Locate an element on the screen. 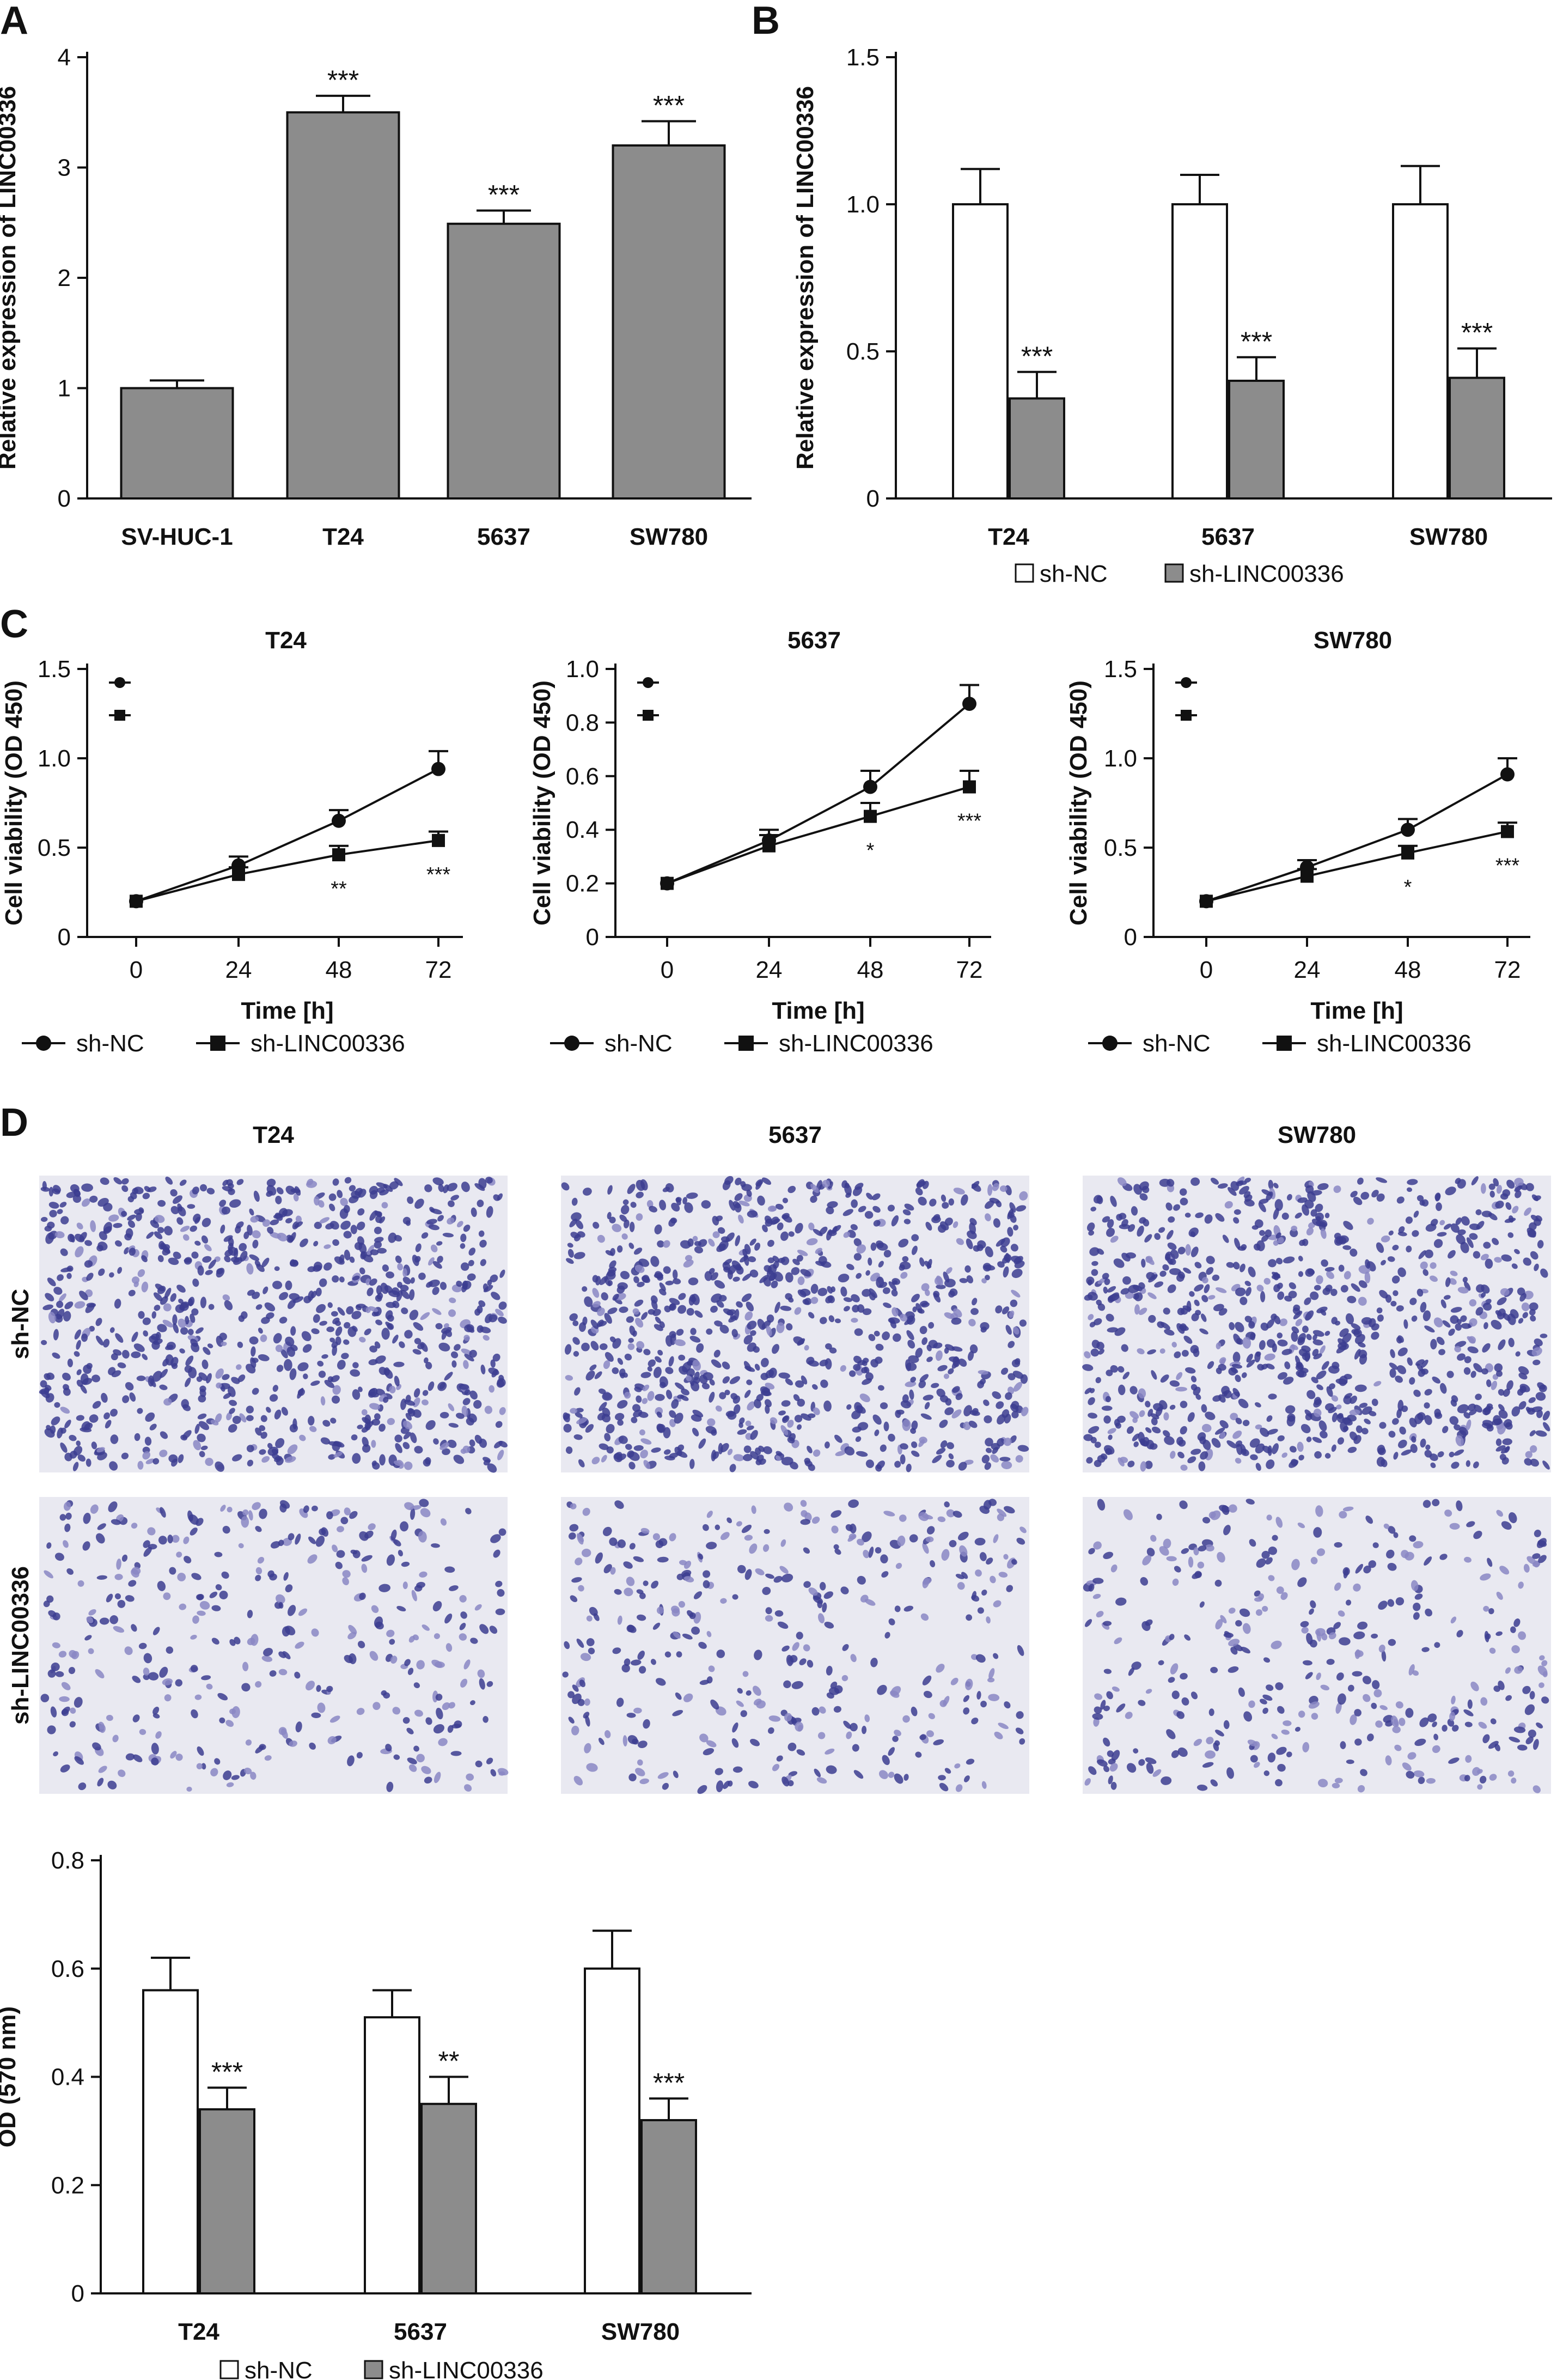  y-tick-label: 0 is located at coordinates (593, 937).